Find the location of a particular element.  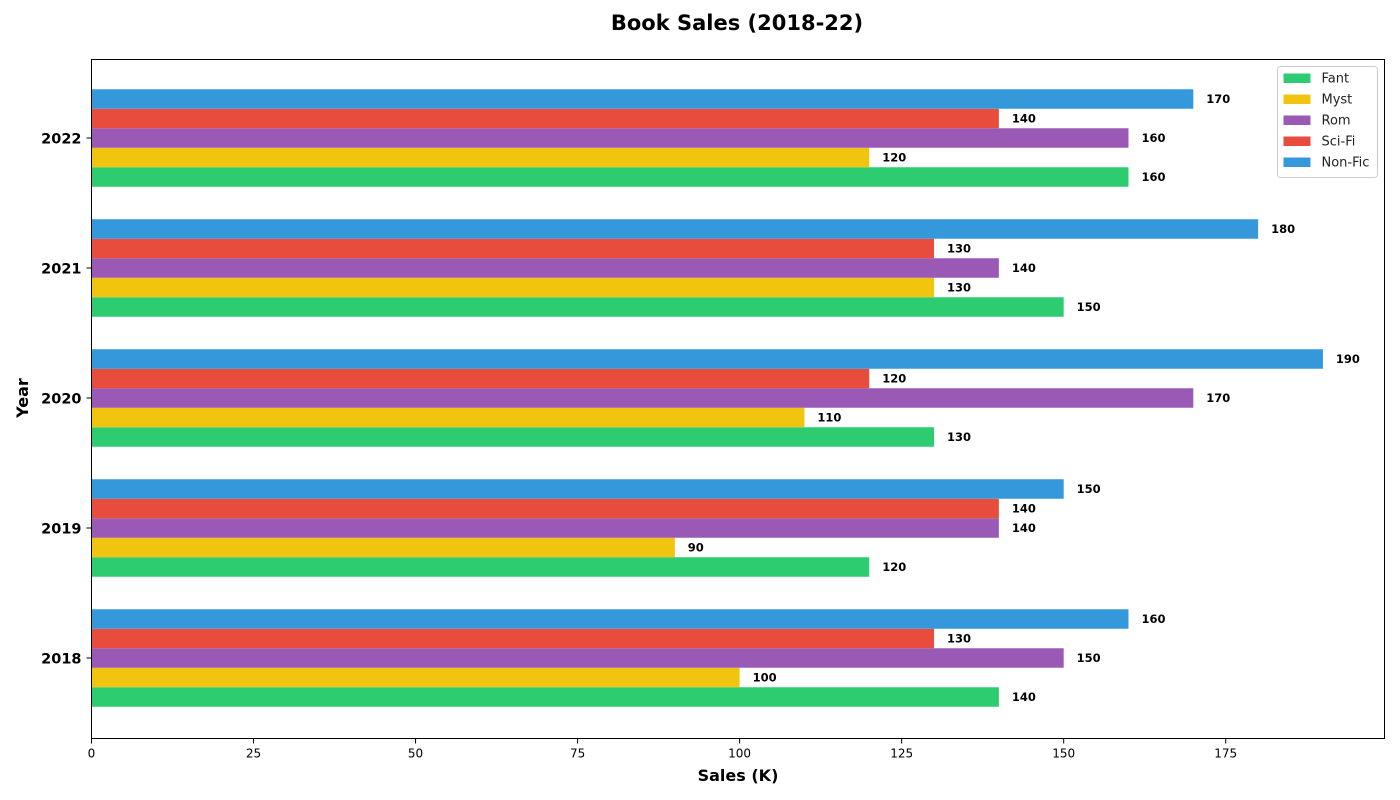

bar-non-fic-2018 is located at coordinates (610, 619).